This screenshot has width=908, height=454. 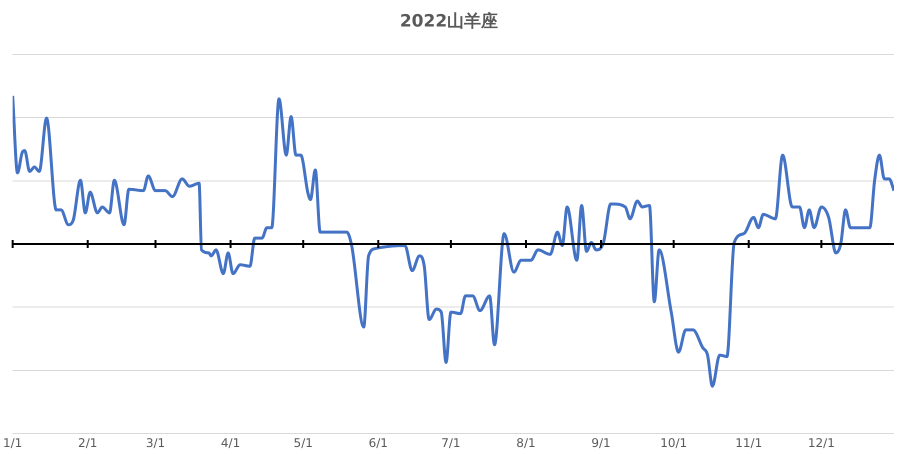 I want to click on chart-title: 2022山羊座, so click(x=449, y=22).